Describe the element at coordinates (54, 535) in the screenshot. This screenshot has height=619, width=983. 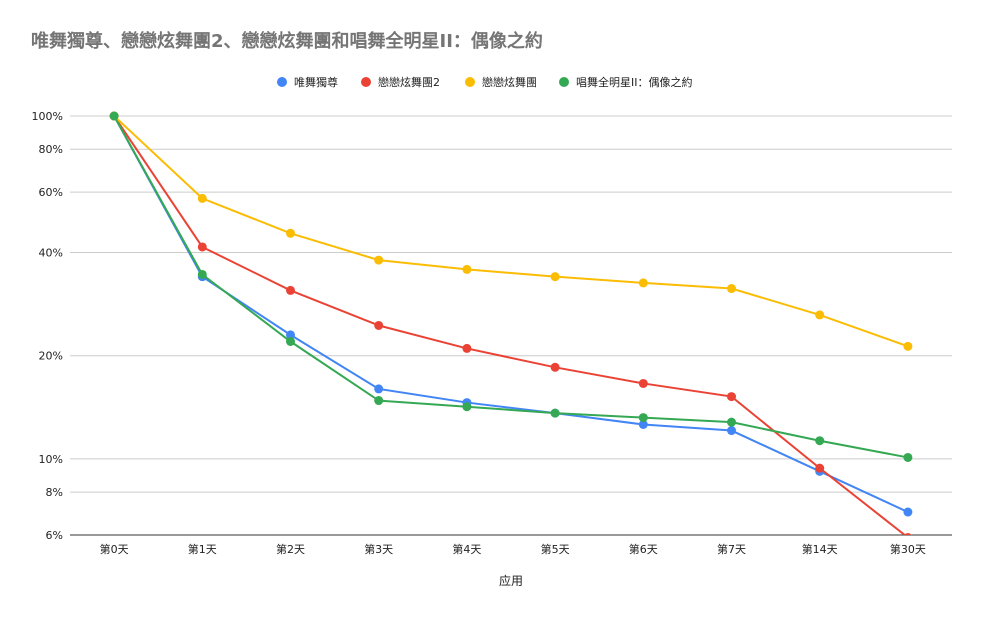
I see `y-tick-label: 6%` at that location.